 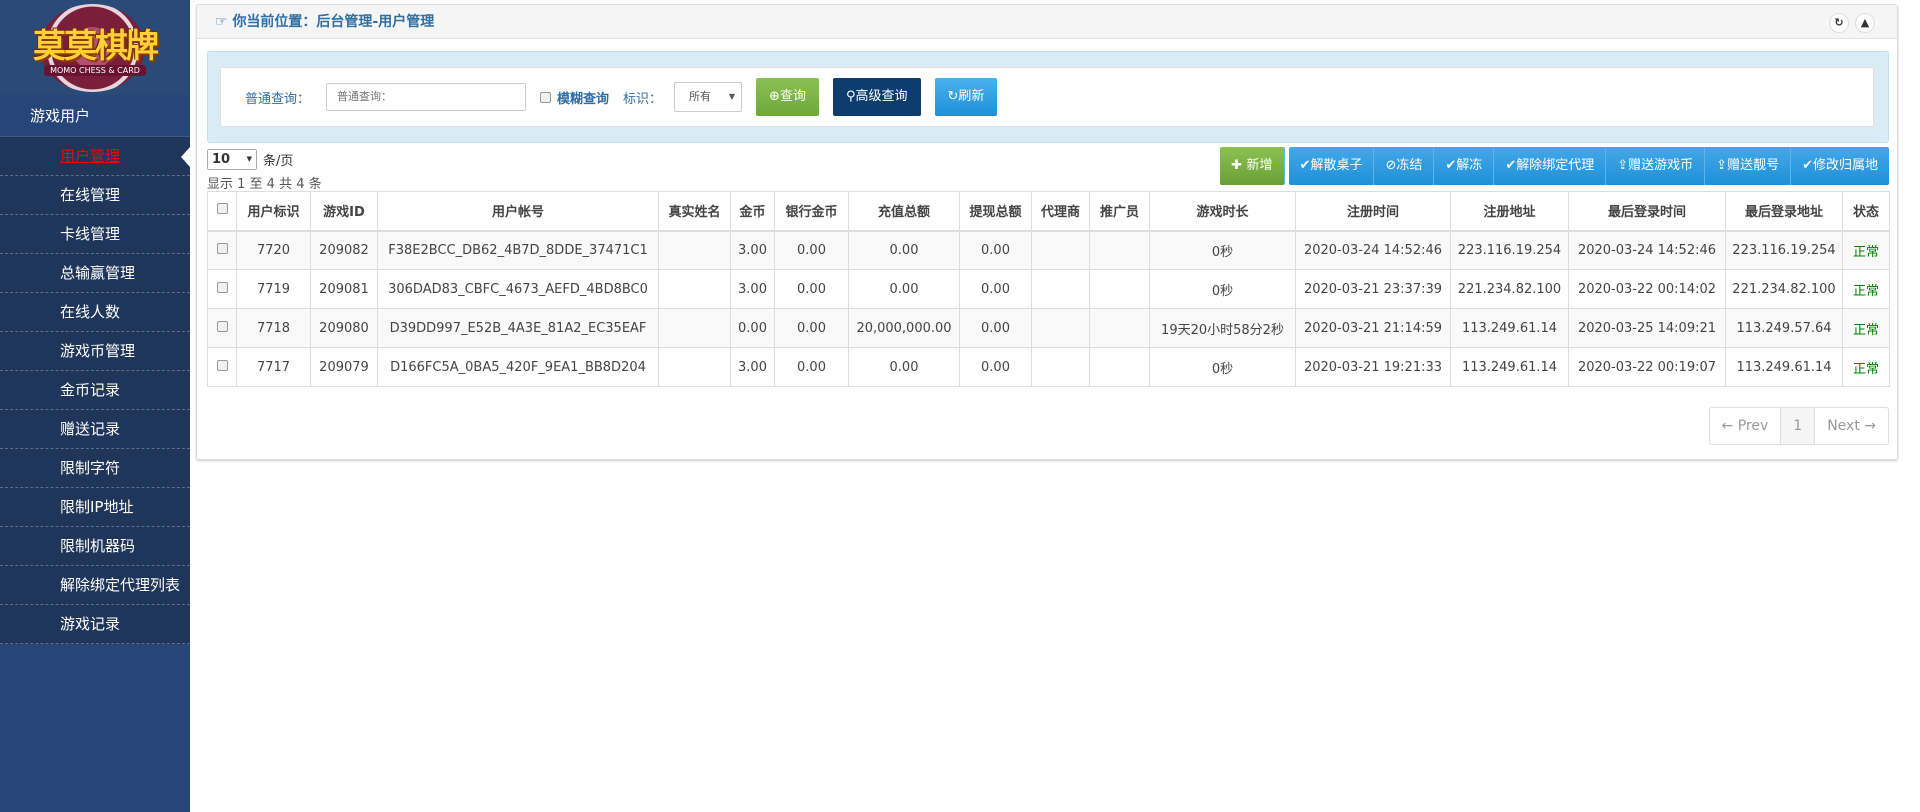 What do you see at coordinates (995, 211) in the screenshot?
I see `column-header: 提现总额` at bounding box center [995, 211].